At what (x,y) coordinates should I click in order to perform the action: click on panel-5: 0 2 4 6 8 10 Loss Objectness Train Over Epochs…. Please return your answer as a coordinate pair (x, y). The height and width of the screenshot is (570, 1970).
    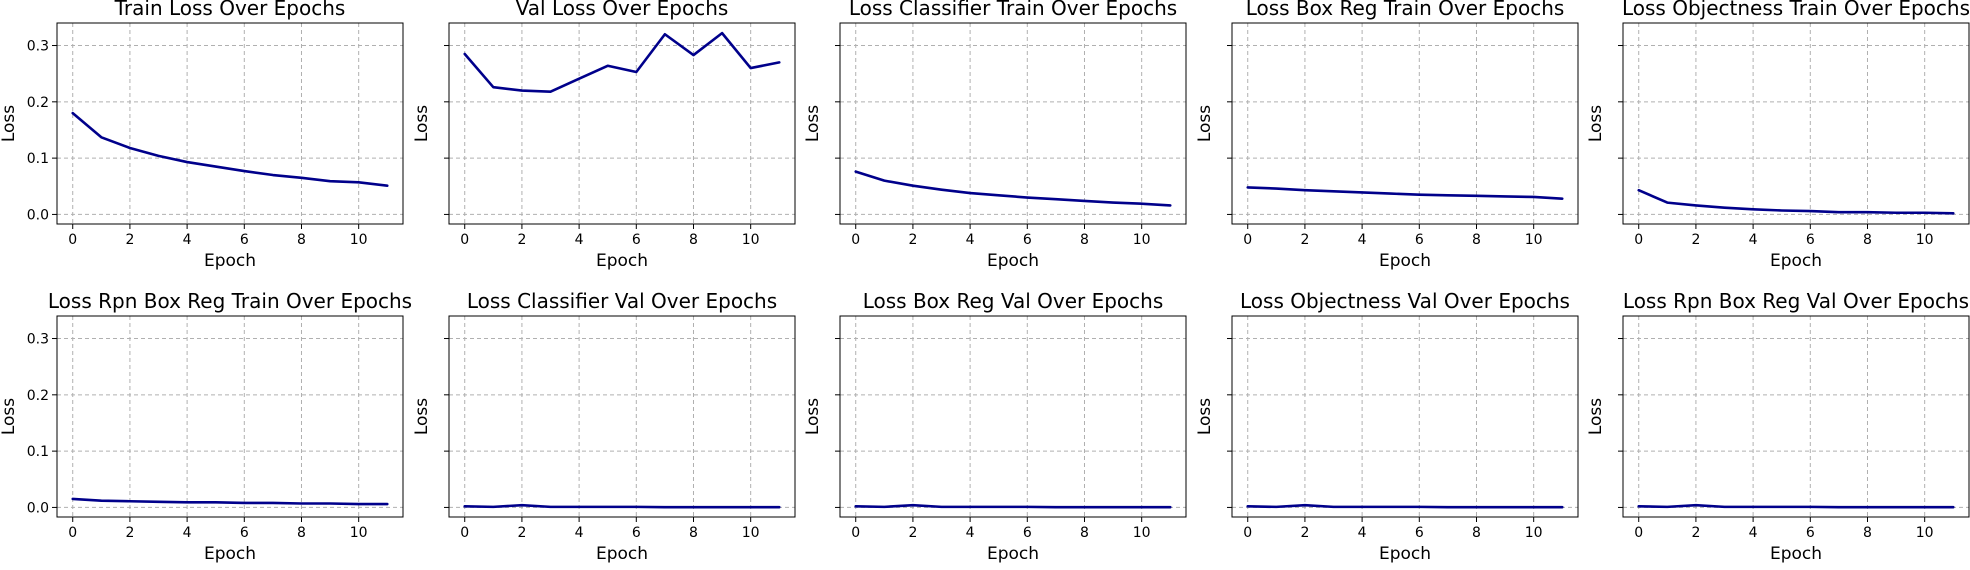
    Looking at the image, I should click on (1778, 135).